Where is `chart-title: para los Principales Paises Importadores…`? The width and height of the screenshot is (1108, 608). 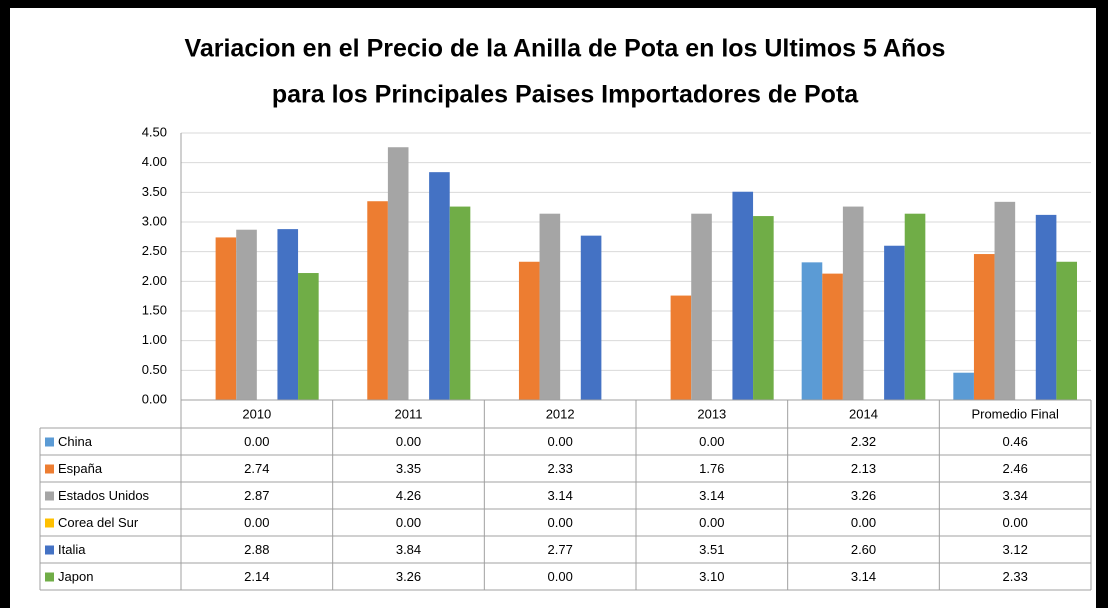 chart-title: para los Principales Paises Importadores… is located at coordinates (565, 95).